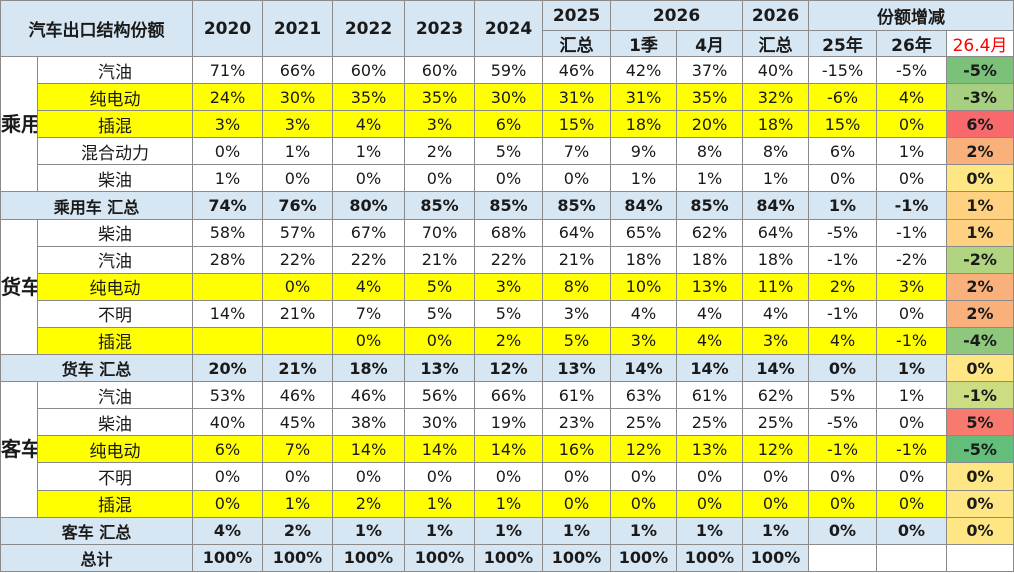 The height and width of the screenshot is (573, 1014). Describe the element at coordinates (19, 124) in the screenshot. I see `group-label: 乘用车` at that location.